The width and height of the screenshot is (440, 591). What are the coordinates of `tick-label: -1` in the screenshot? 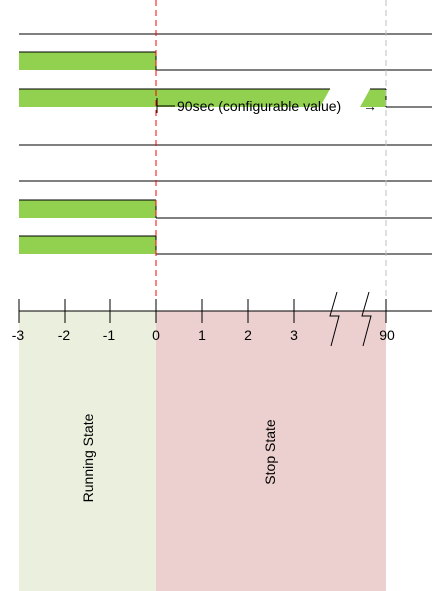 It's located at (109, 335).